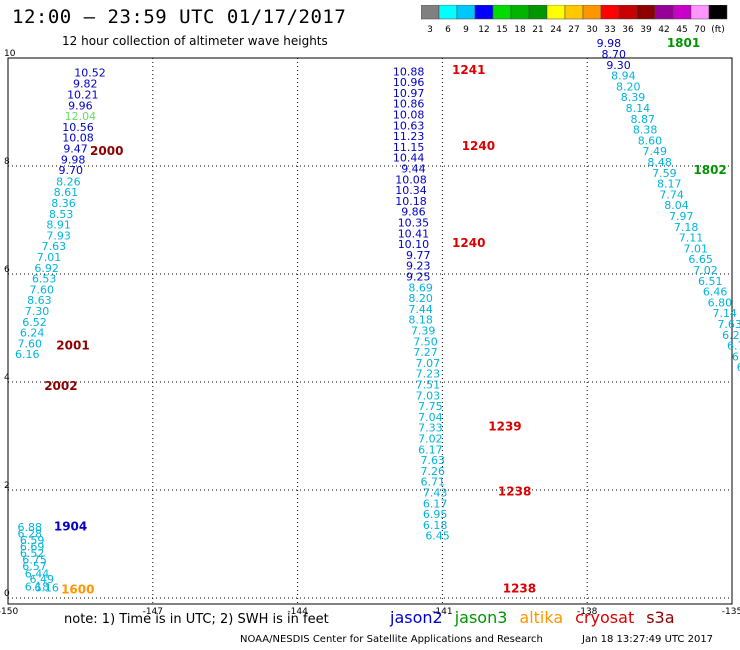  I want to click on color-scale-tick: 6, so click(448, 30).